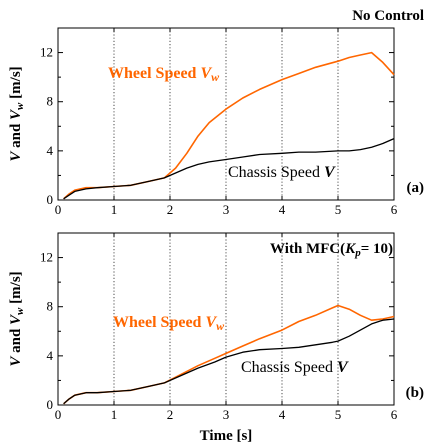 This screenshot has width=430, height=445. I want to click on ylabel-and-b: and, so click(16, 341).